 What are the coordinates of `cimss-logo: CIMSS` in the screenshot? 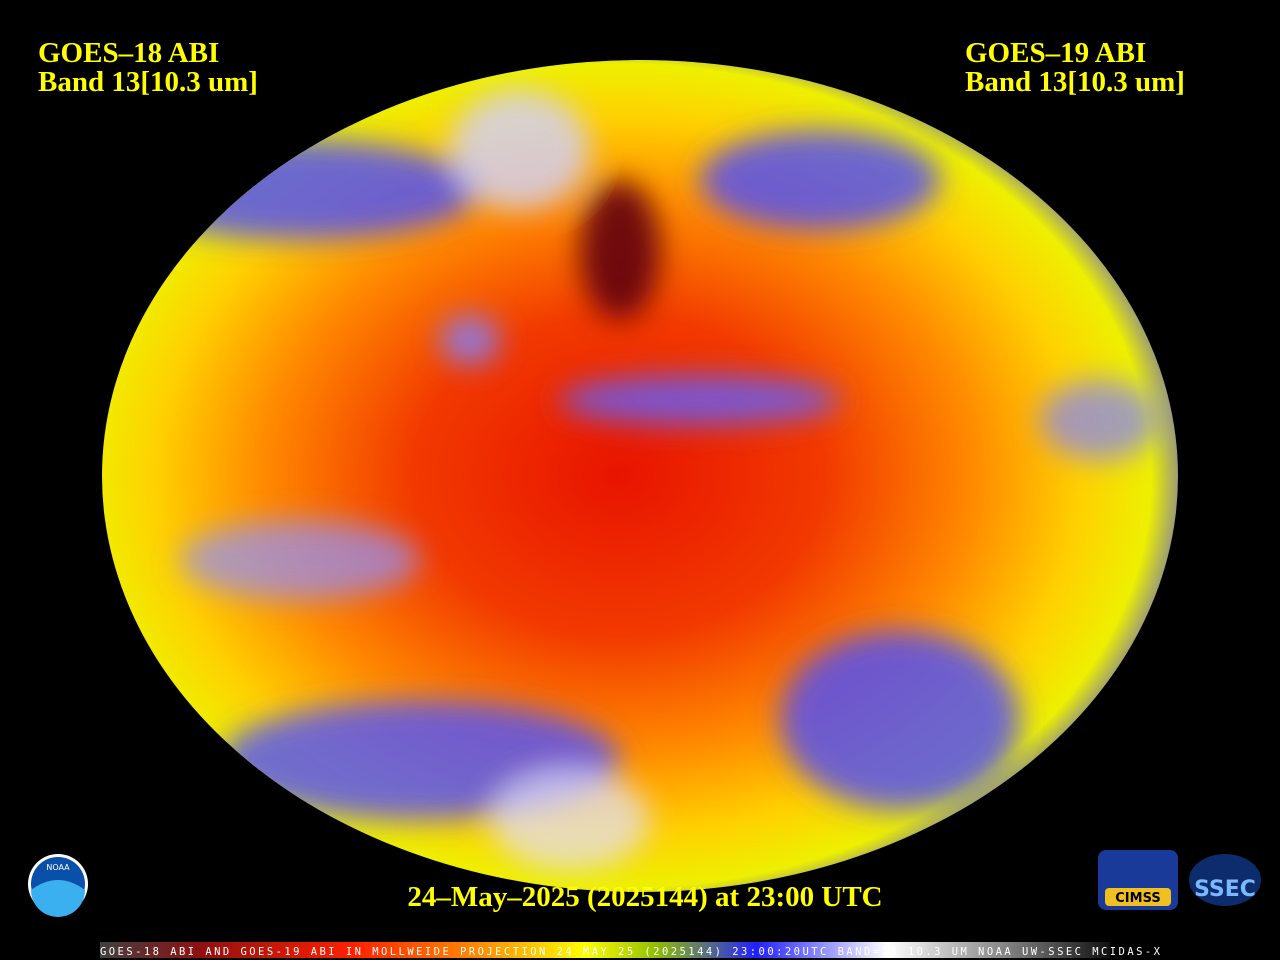 It's located at (1138, 880).